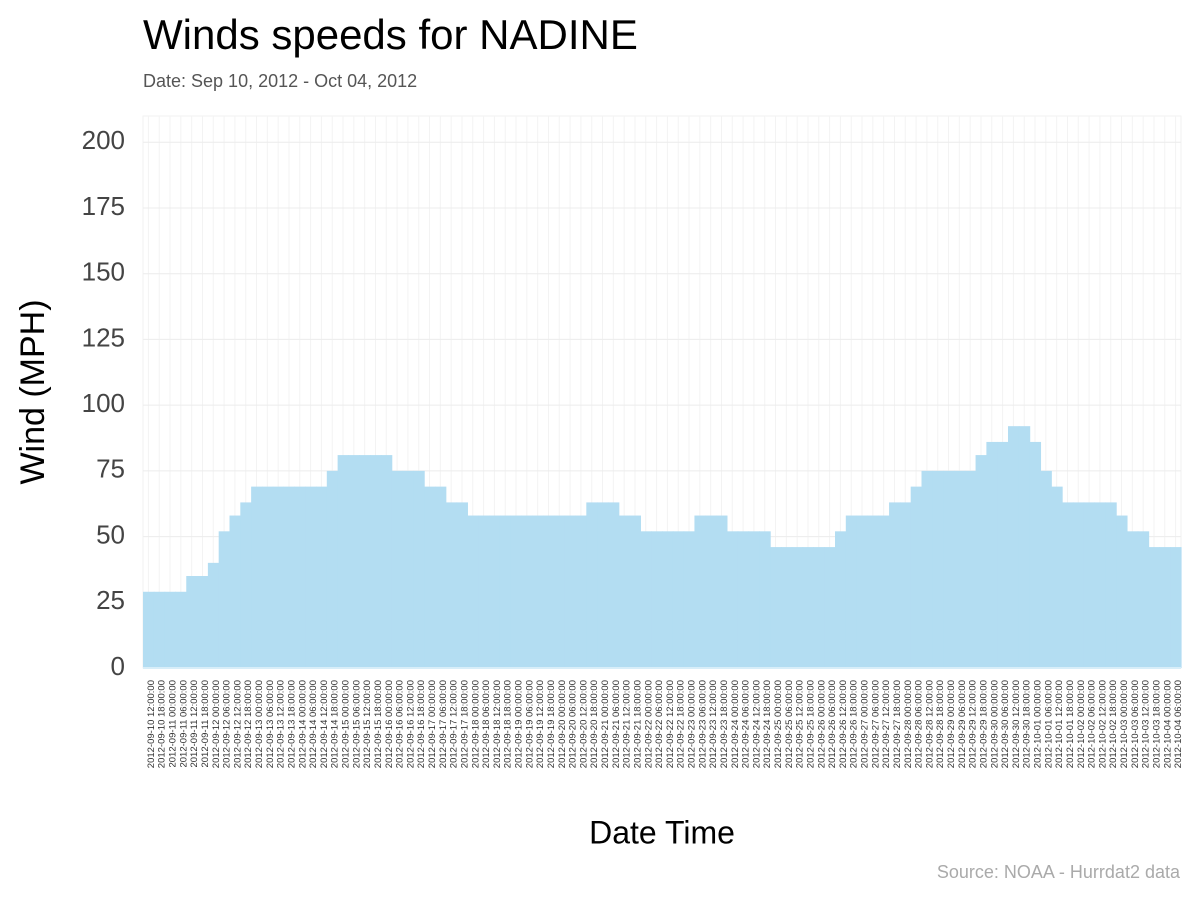 Image resolution: width=1200 pixels, height=900 pixels. I want to click on x-tick-label: 2012-09-20 12:00:00, so click(583, 724).